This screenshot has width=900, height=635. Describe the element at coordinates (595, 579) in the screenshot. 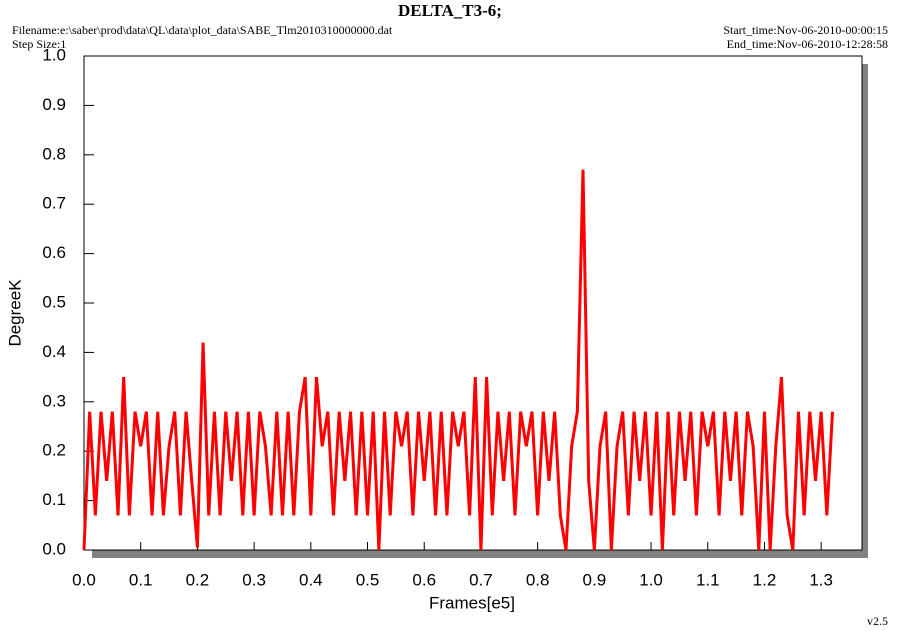

I see `x-tick-label: 0.9` at that location.